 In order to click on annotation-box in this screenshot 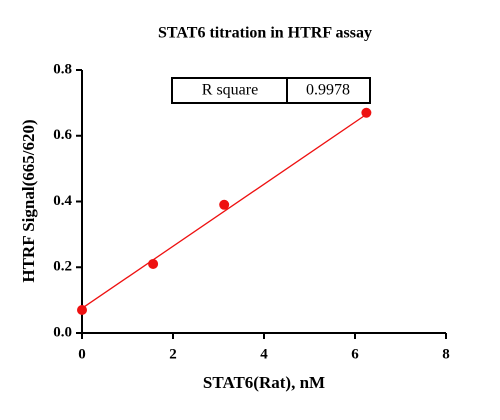, I will do `click(271, 90)`.